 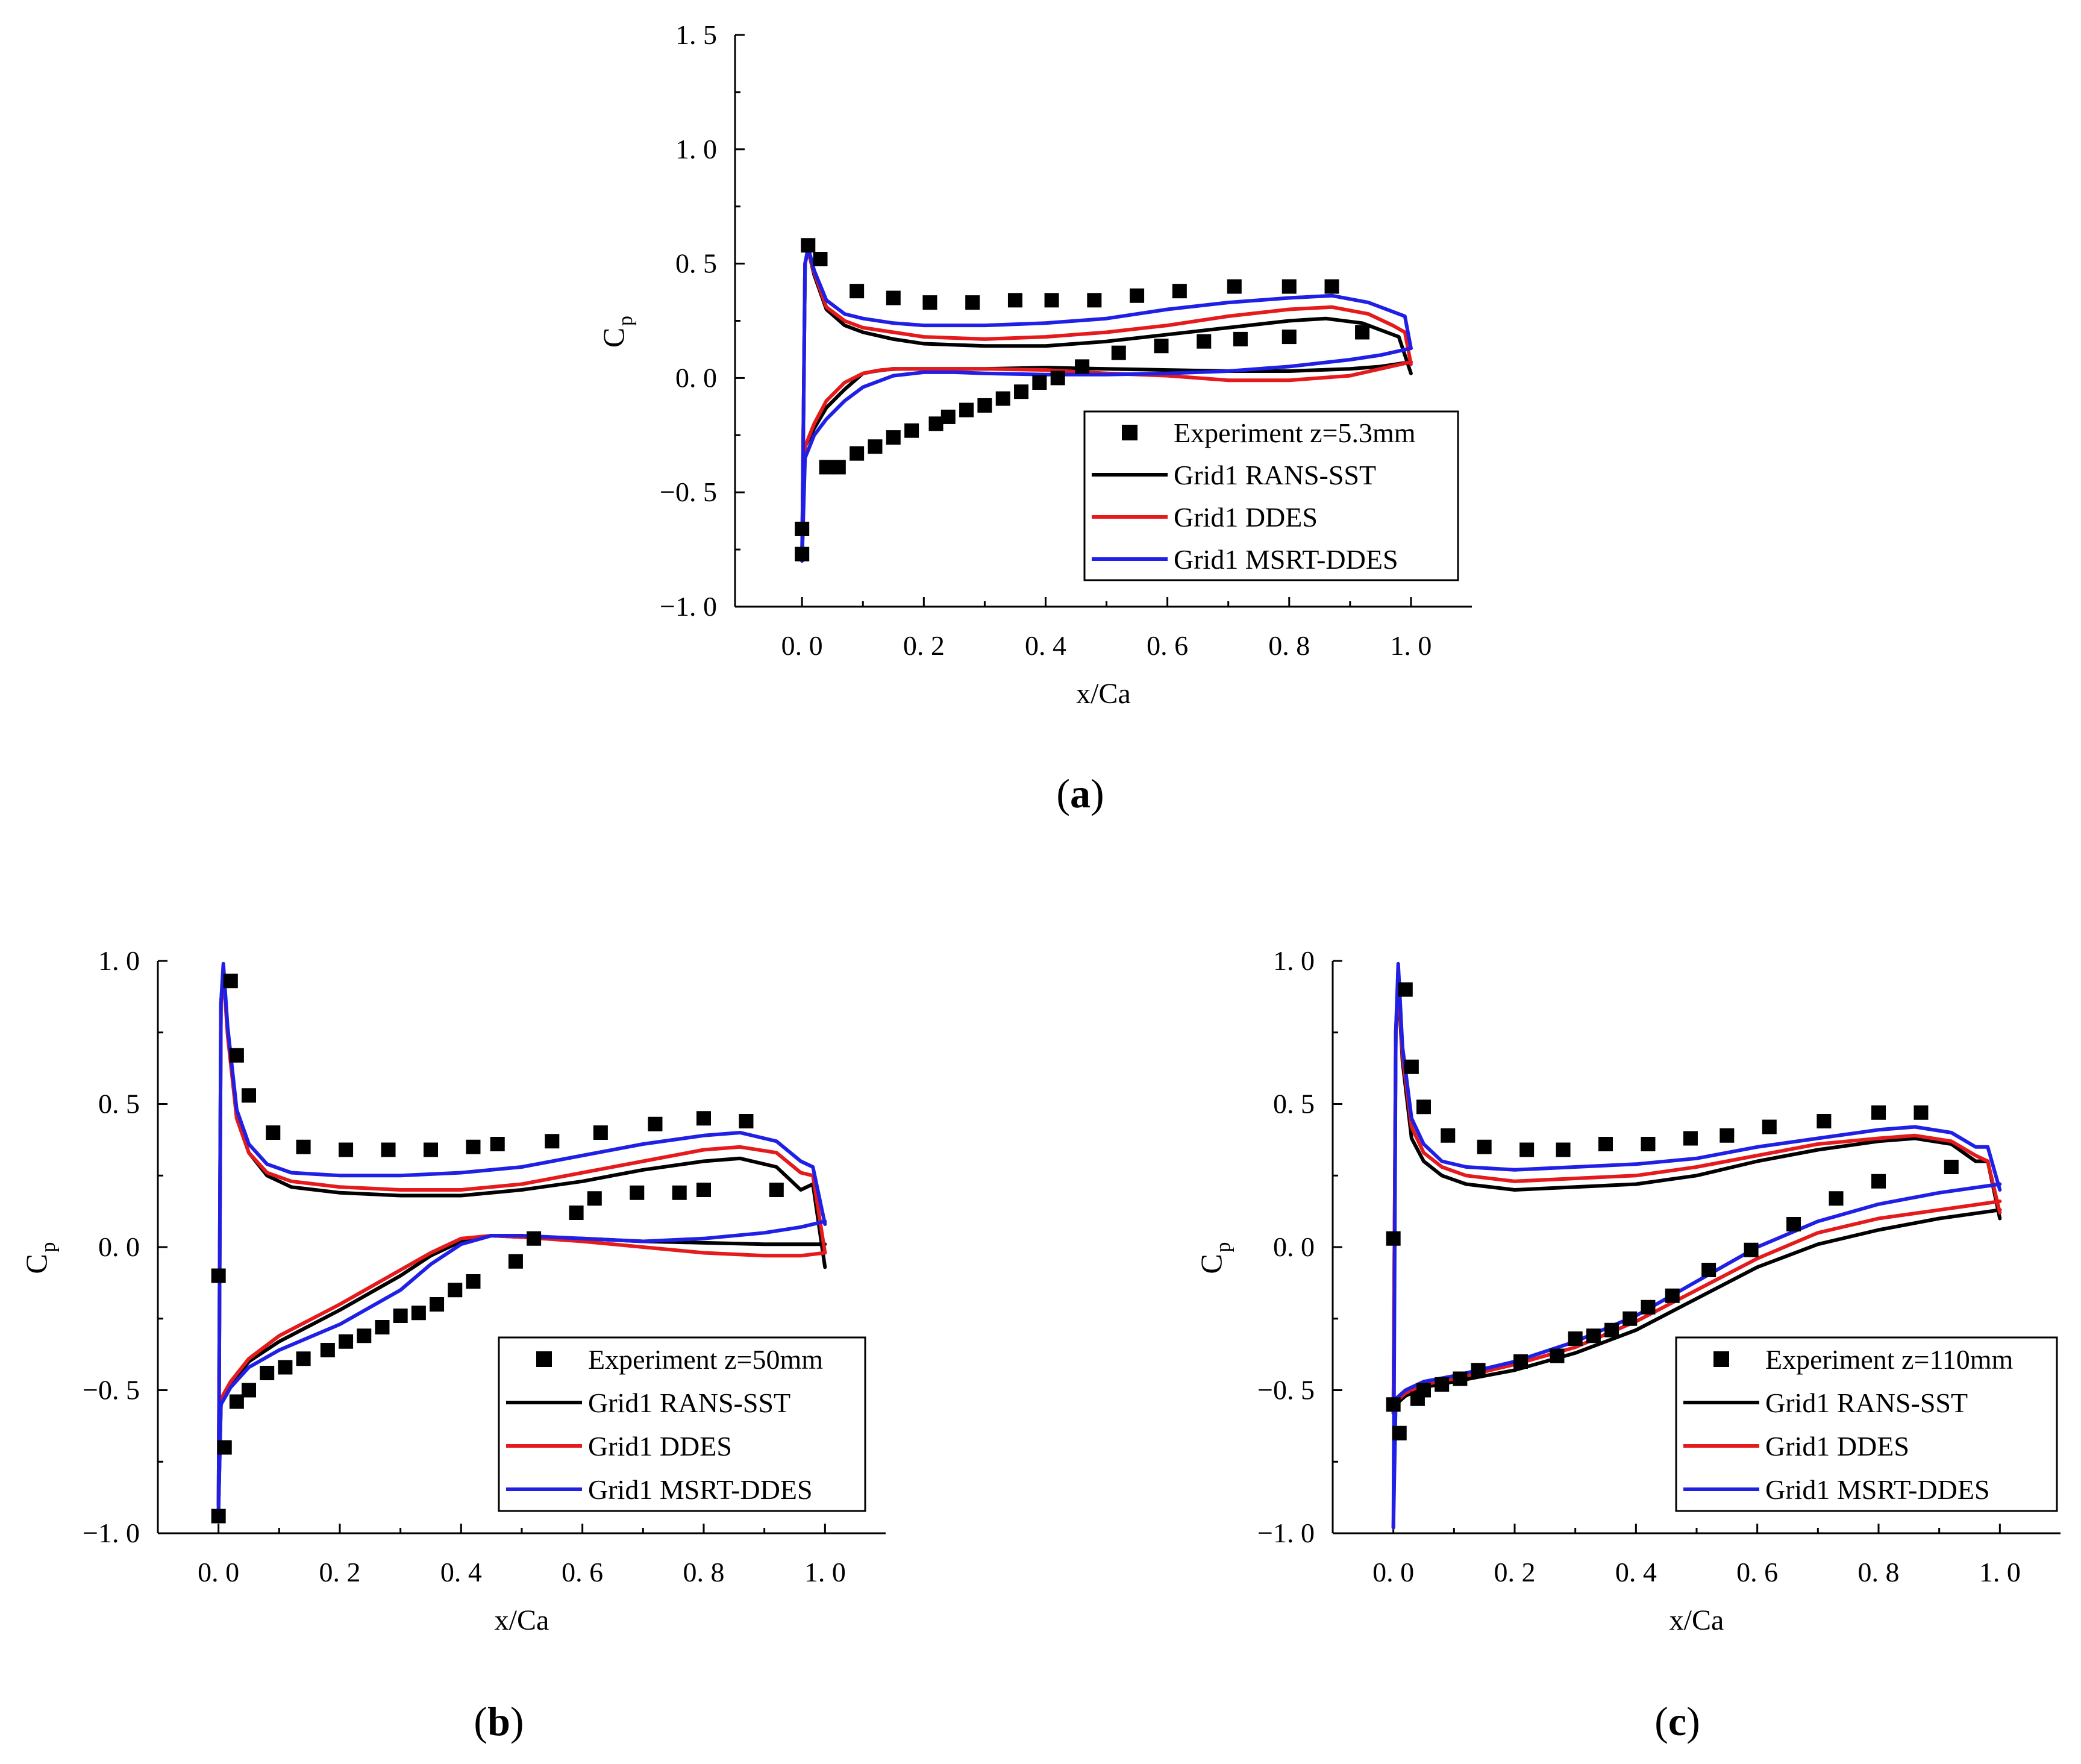 I want to click on legend-label: Grid1 DDES, so click(x=1837, y=1446).